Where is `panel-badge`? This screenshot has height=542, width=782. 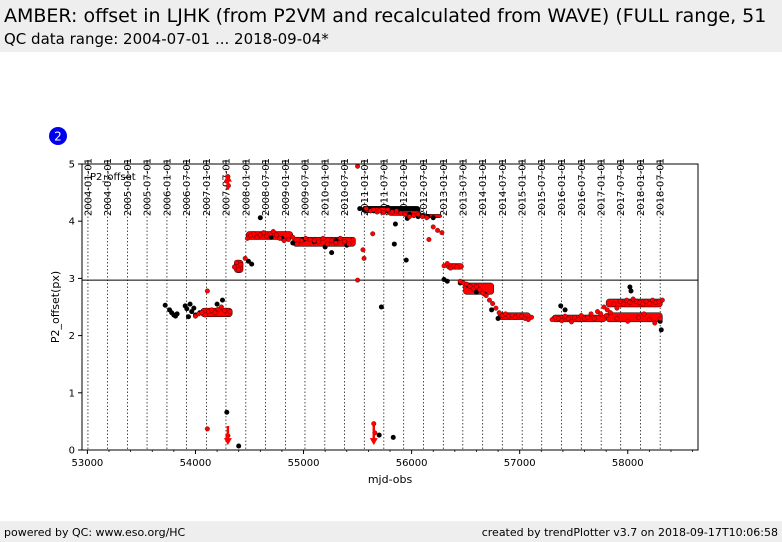 panel-badge is located at coordinates (58, 136).